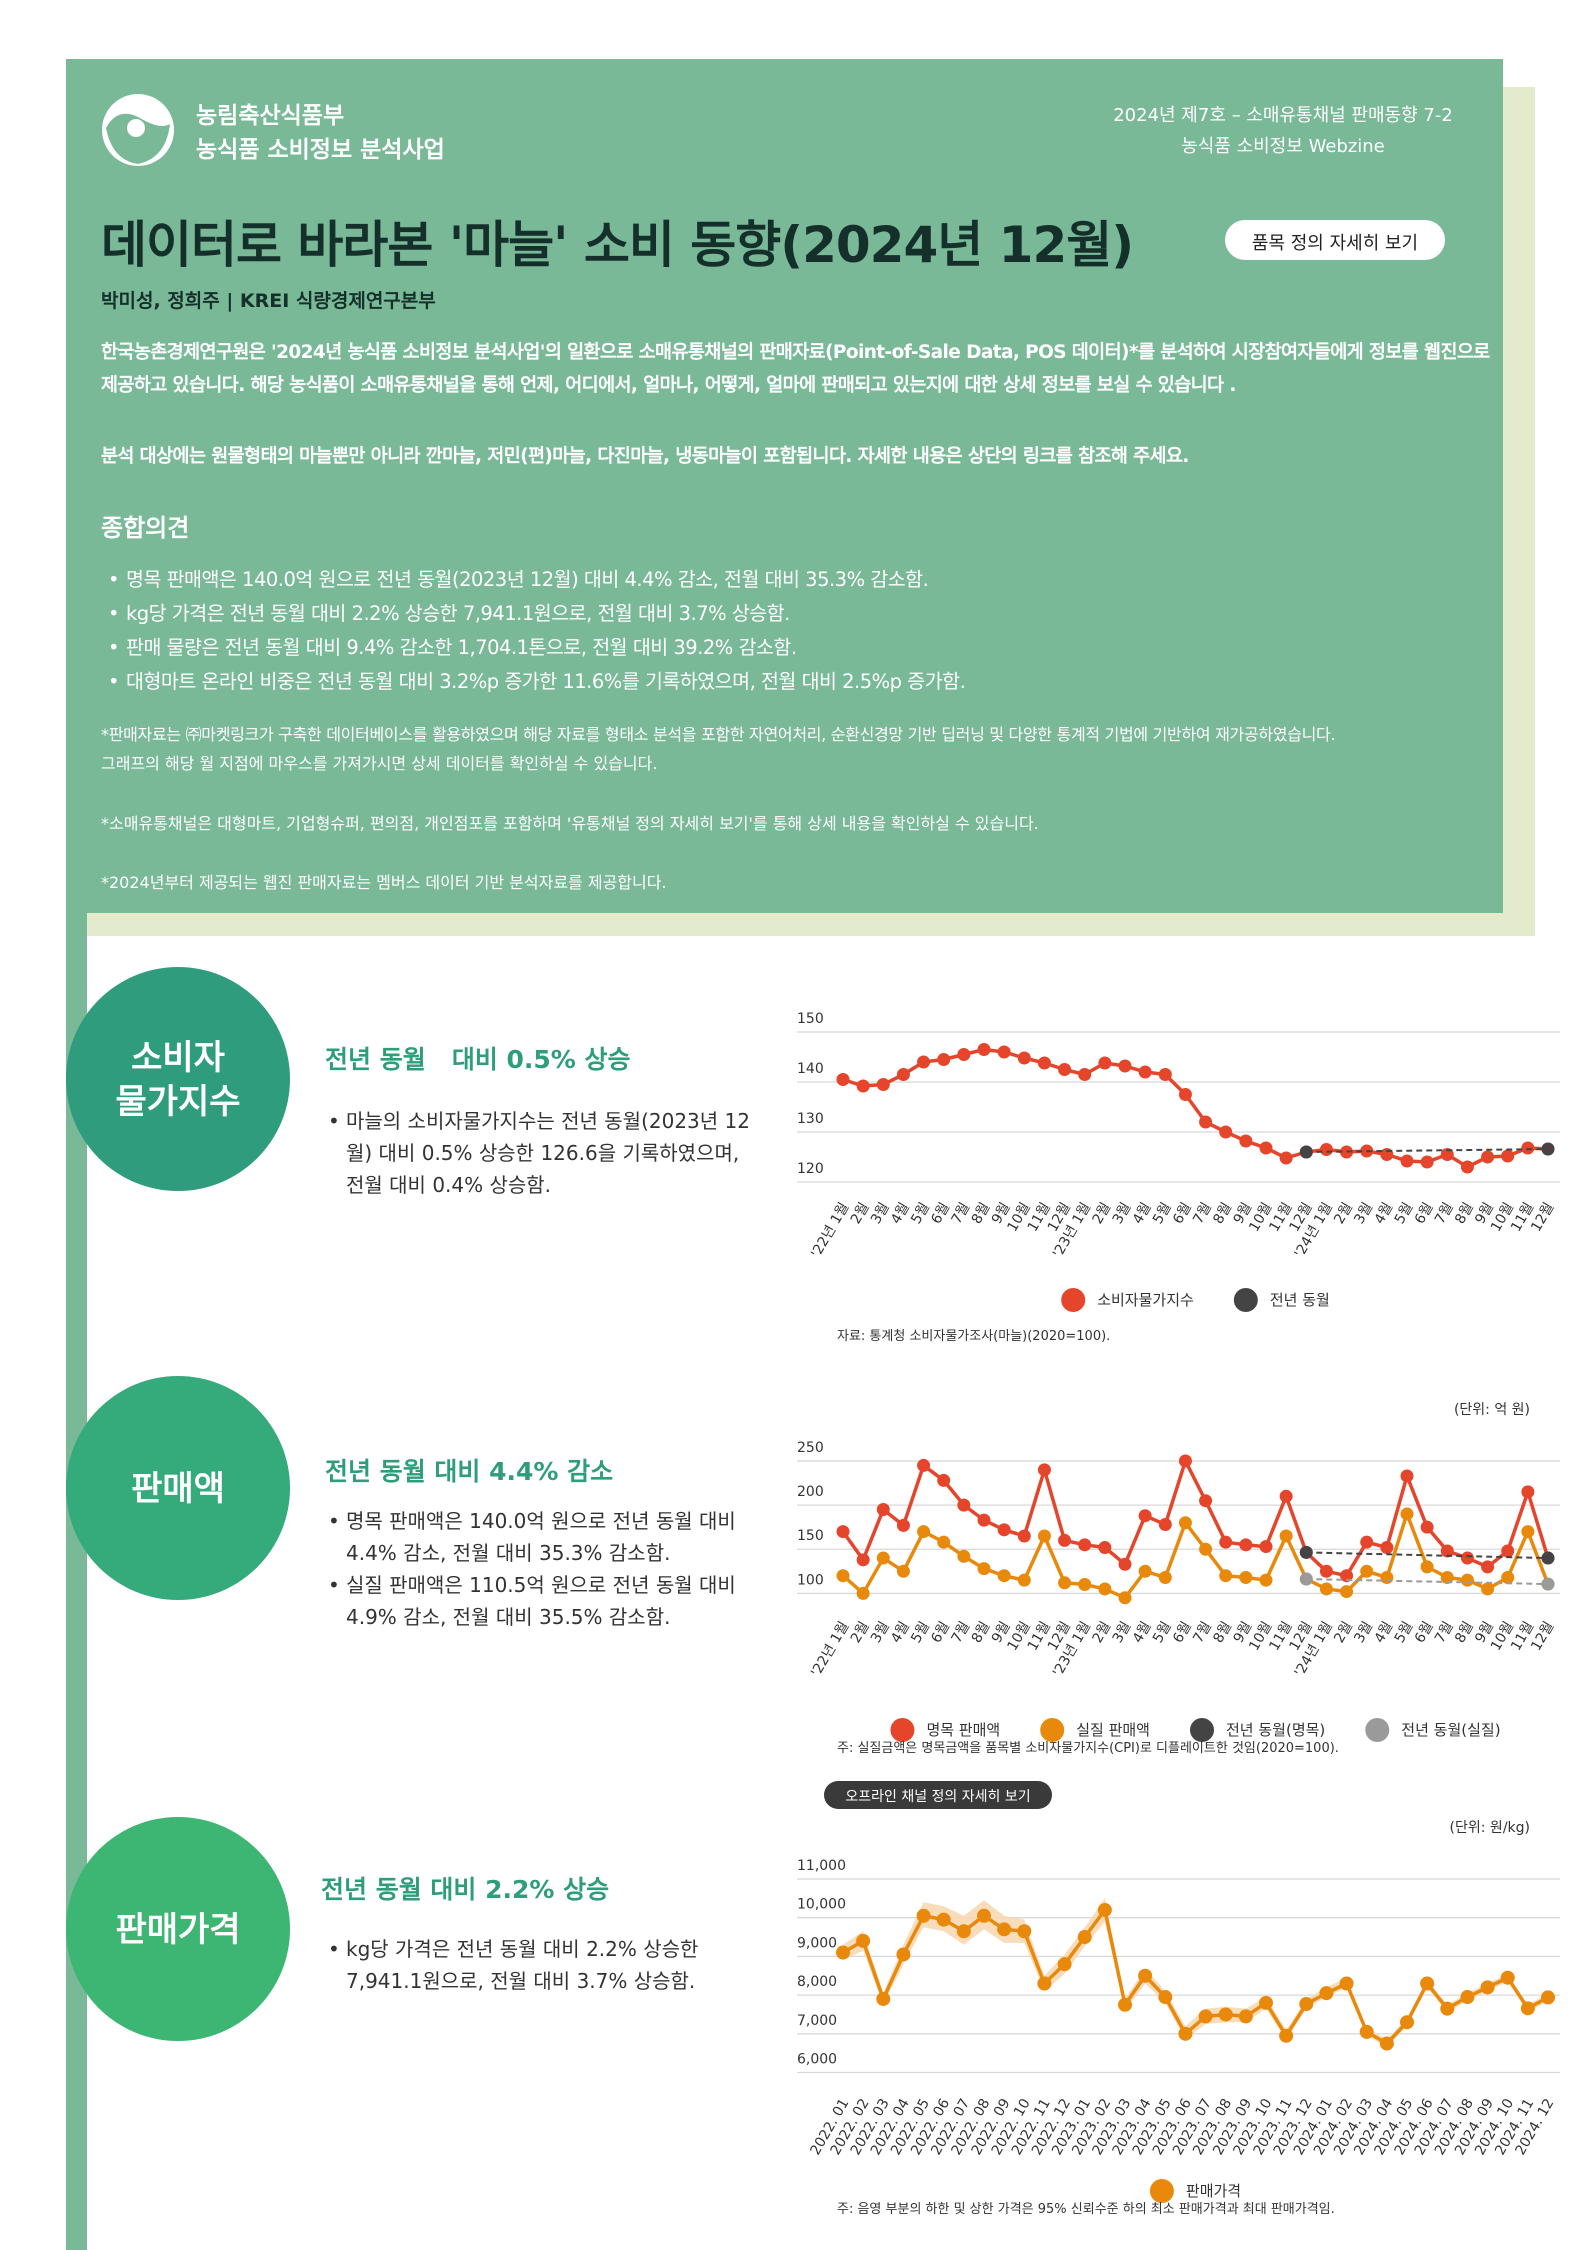  What do you see at coordinates (1542, 1217) in the screenshot?
I see `x-tick-label: 12월` at bounding box center [1542, 1217].